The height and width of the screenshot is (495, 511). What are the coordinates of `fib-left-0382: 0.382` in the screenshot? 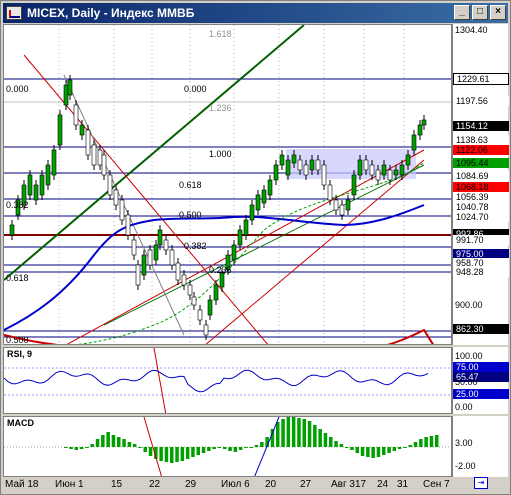 It's located at (17, 205).